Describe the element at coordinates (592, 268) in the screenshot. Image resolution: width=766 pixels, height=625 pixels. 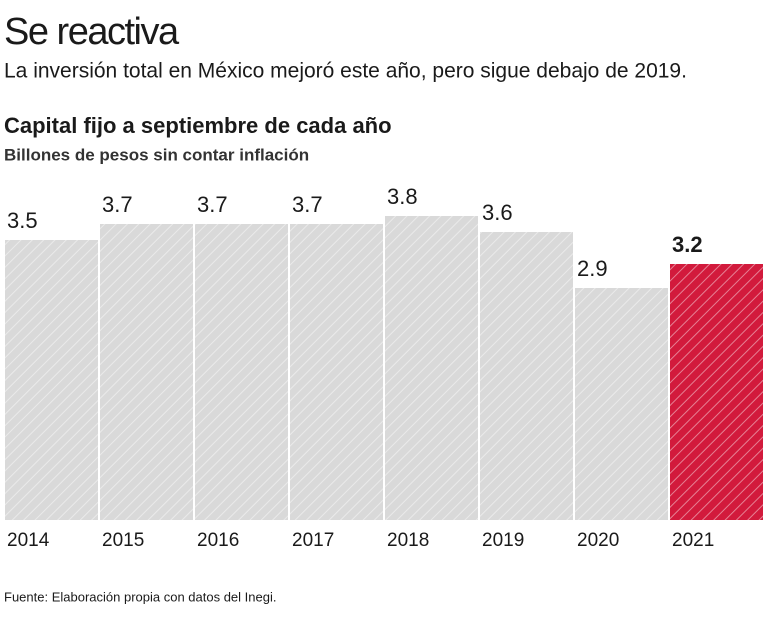
I see `value-label: 2.9` at that location.